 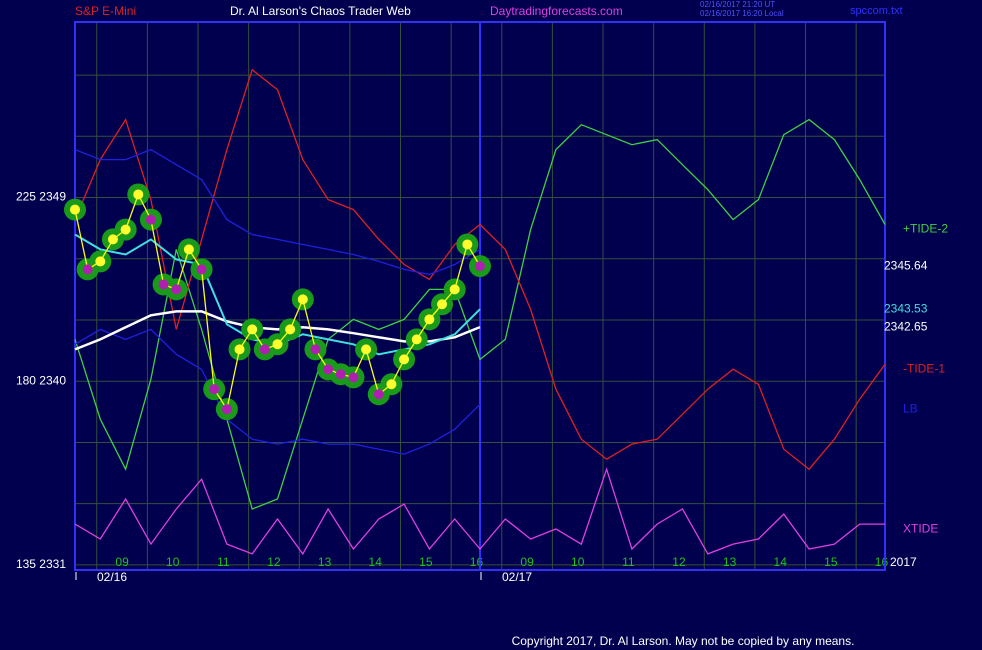 I want to click on chart-title: Dr. Al Larson's Chaos Trader Web, so click(x=320, y=11).